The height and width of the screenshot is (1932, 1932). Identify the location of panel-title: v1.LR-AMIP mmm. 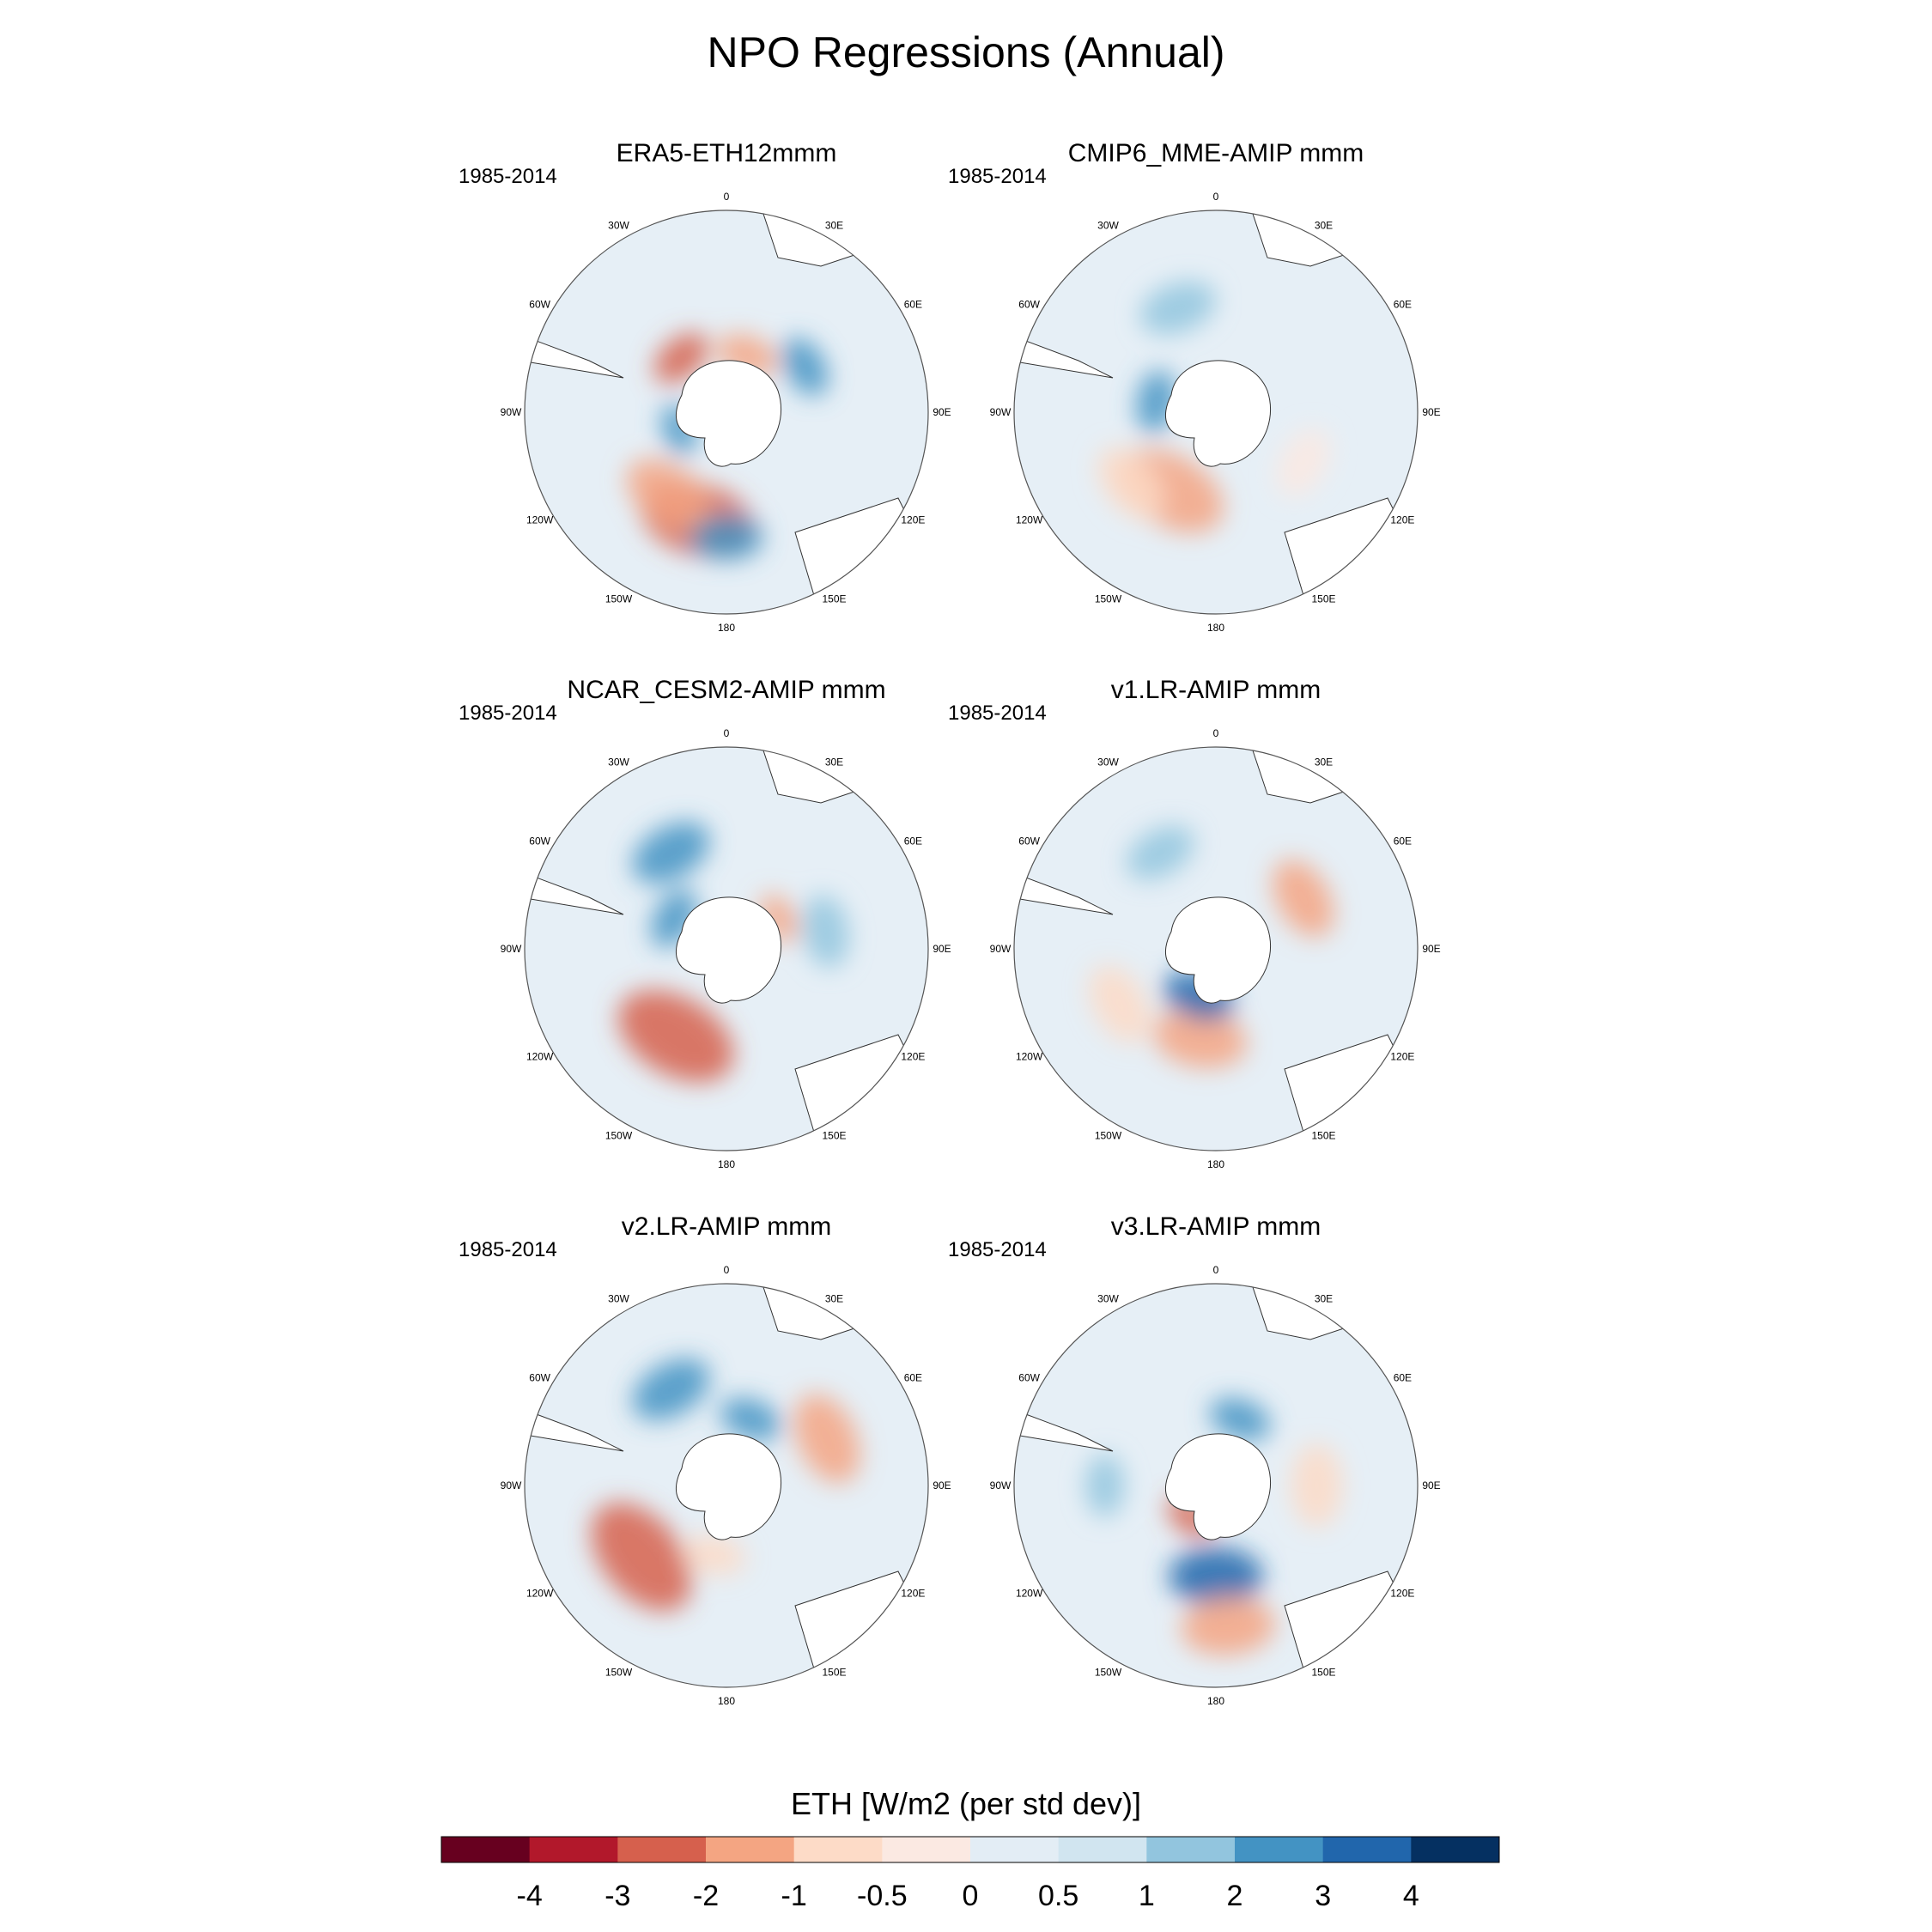
(1215, 690).